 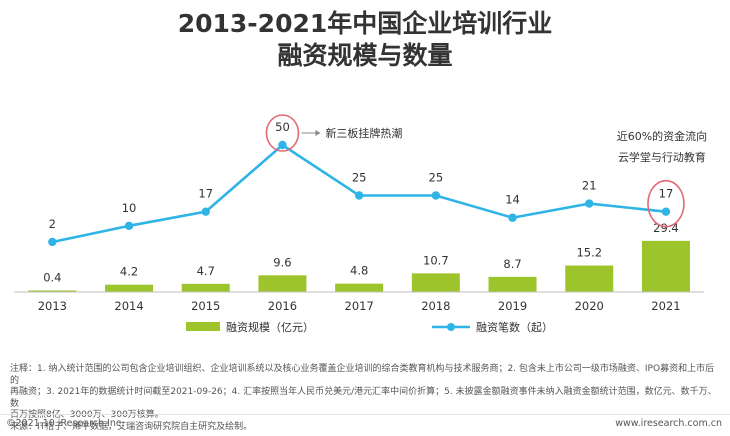 I want to click on line-value-label: 50, so click(x=282, y=127).